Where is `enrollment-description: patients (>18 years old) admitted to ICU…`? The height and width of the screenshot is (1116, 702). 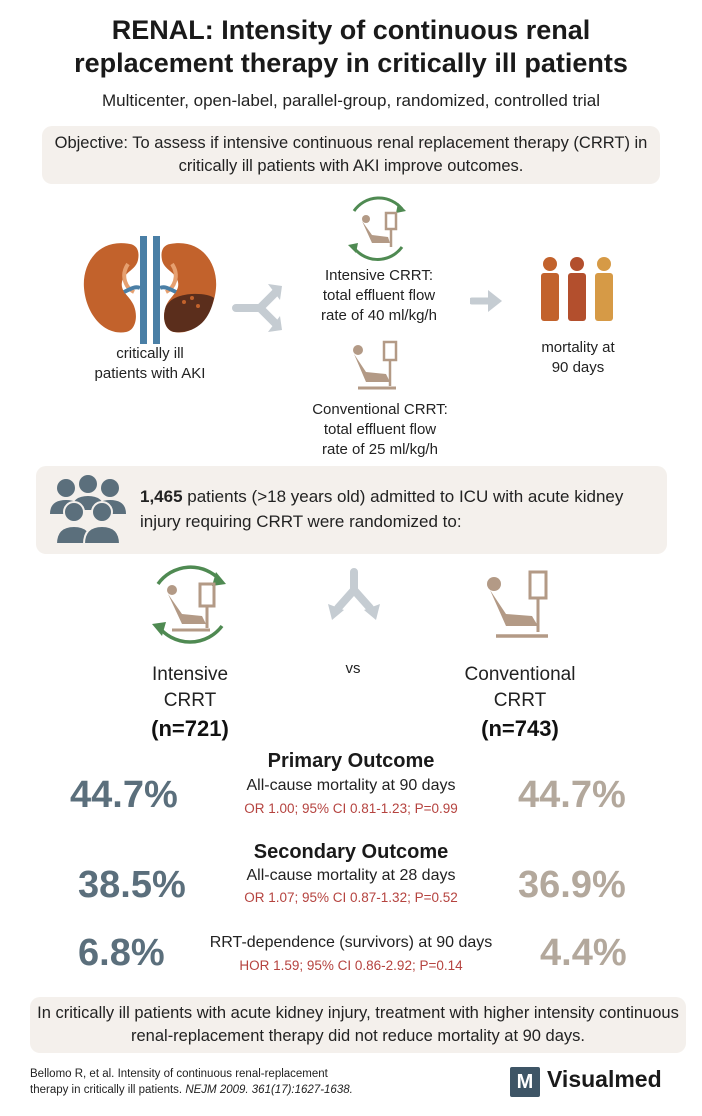 enrollment-description: patients (>18 years old) admitted to ICU… is located at coordinates (382, 509).